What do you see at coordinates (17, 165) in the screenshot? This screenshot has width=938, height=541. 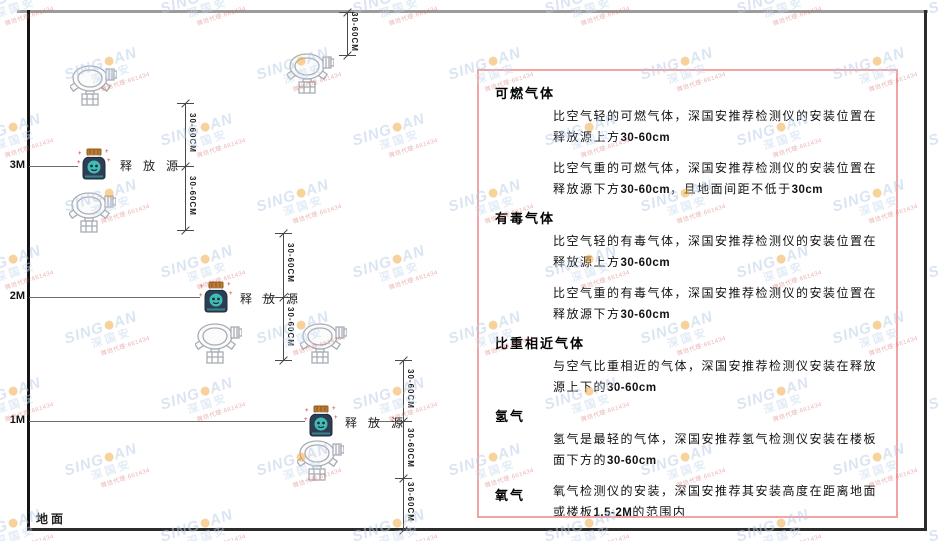 I see `level-label-3m: 3M` at bounding box center [17, 165].